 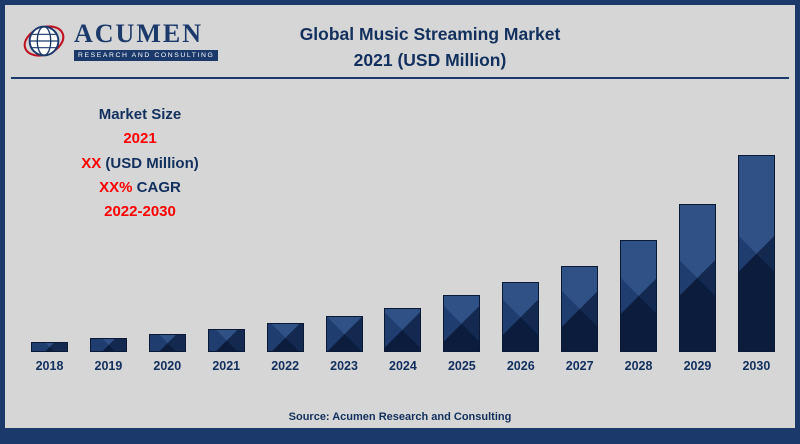 What do you see at coordinates (108, 345) in the screenshot?
I see `bar-2019` at bounding box center [108, 345].